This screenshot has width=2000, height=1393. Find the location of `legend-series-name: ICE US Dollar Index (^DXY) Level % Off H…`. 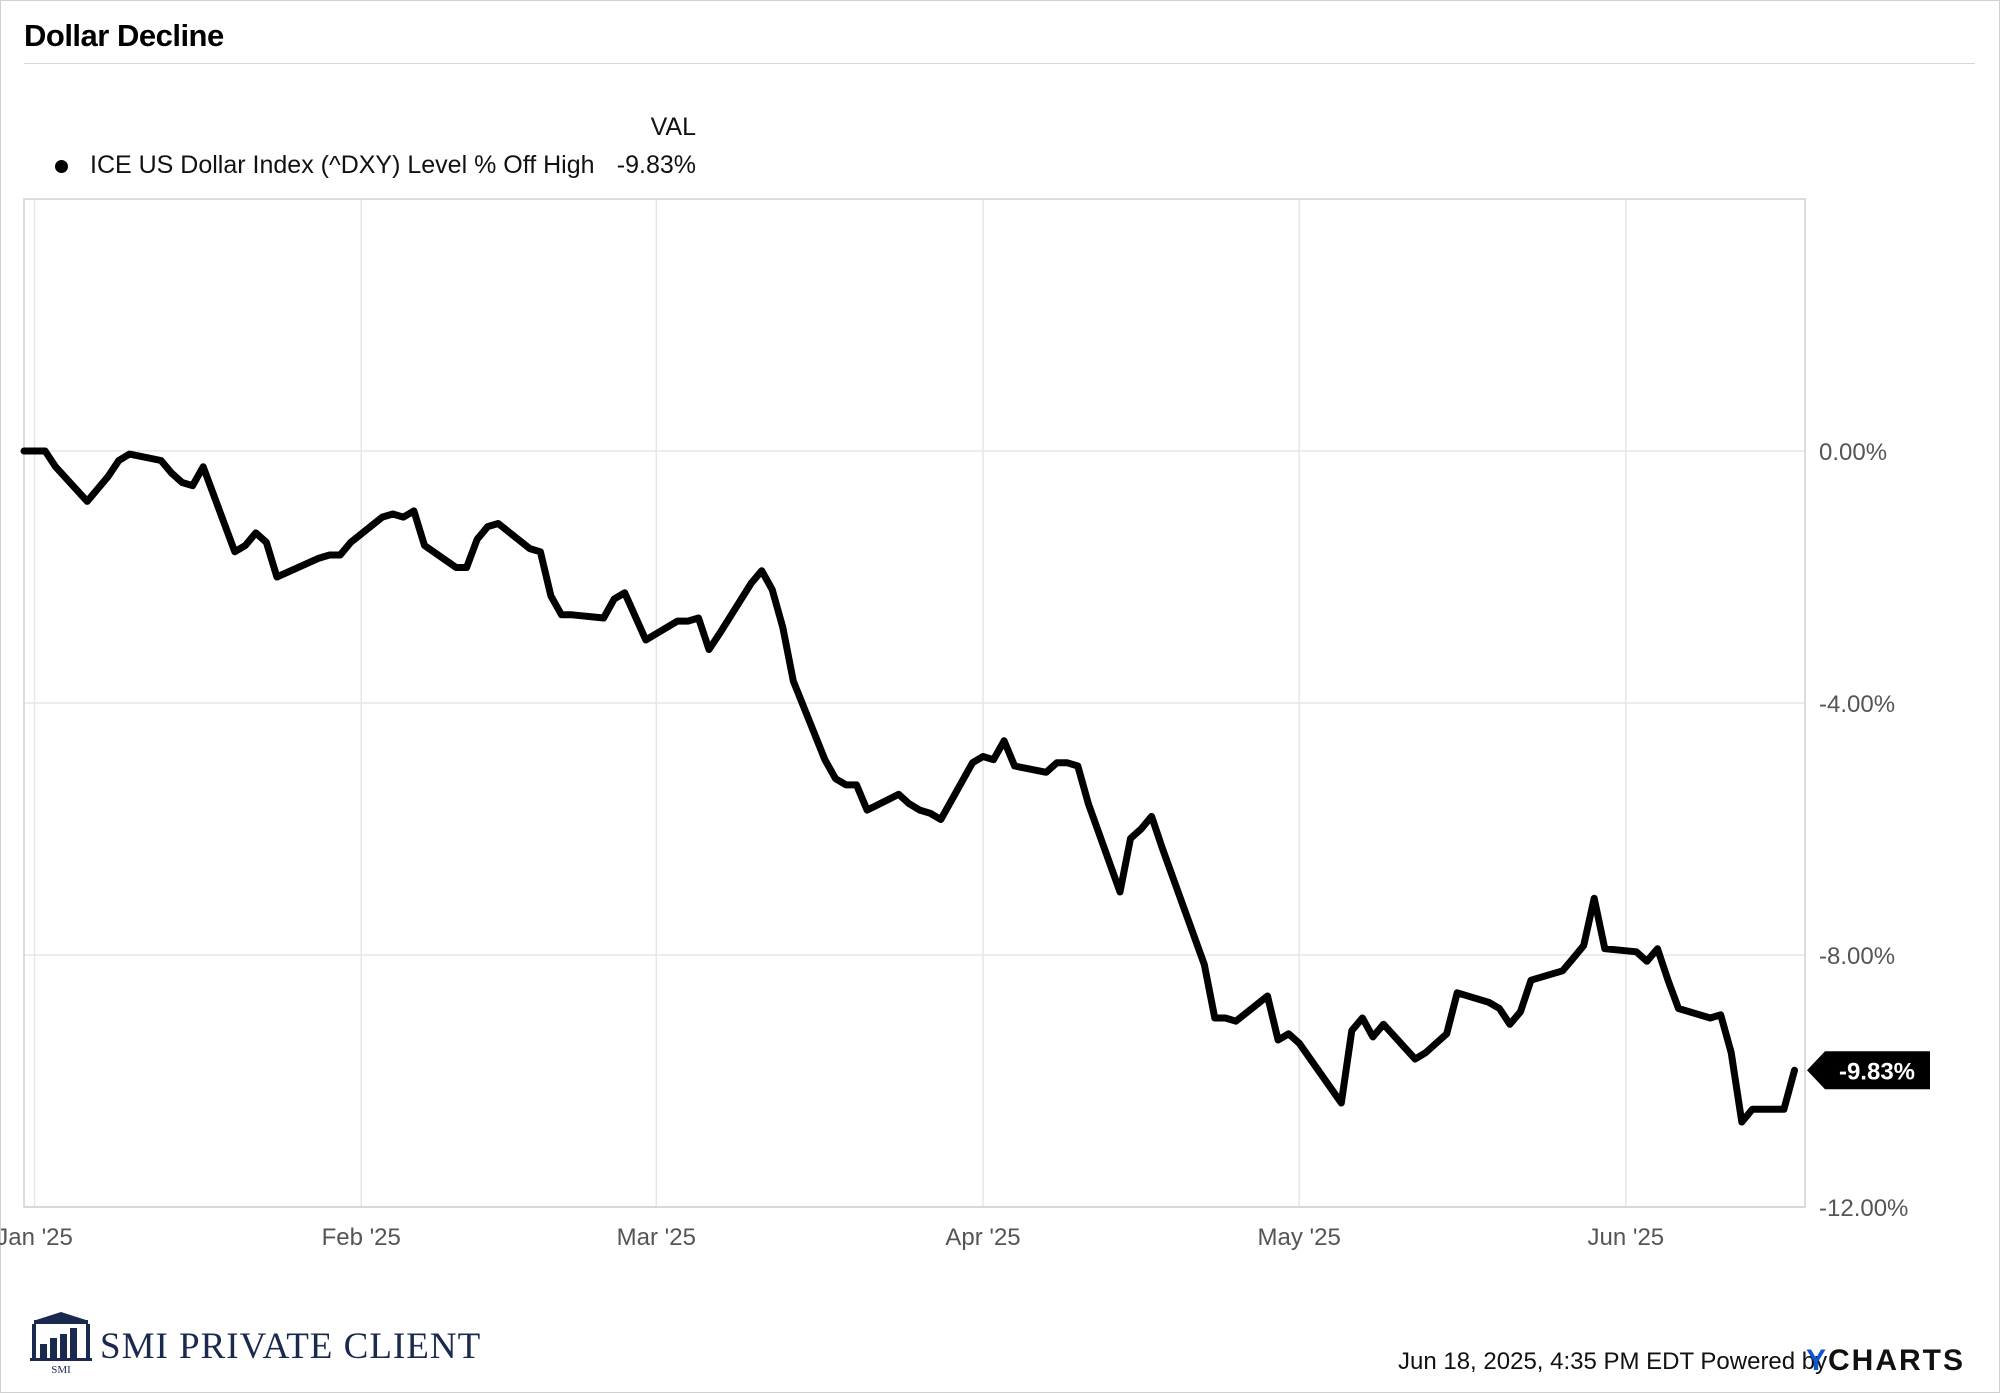

legend-series-name: ICE US Dollar Index (^DXY) Level % Off H… is located at coordinates (342, 165).